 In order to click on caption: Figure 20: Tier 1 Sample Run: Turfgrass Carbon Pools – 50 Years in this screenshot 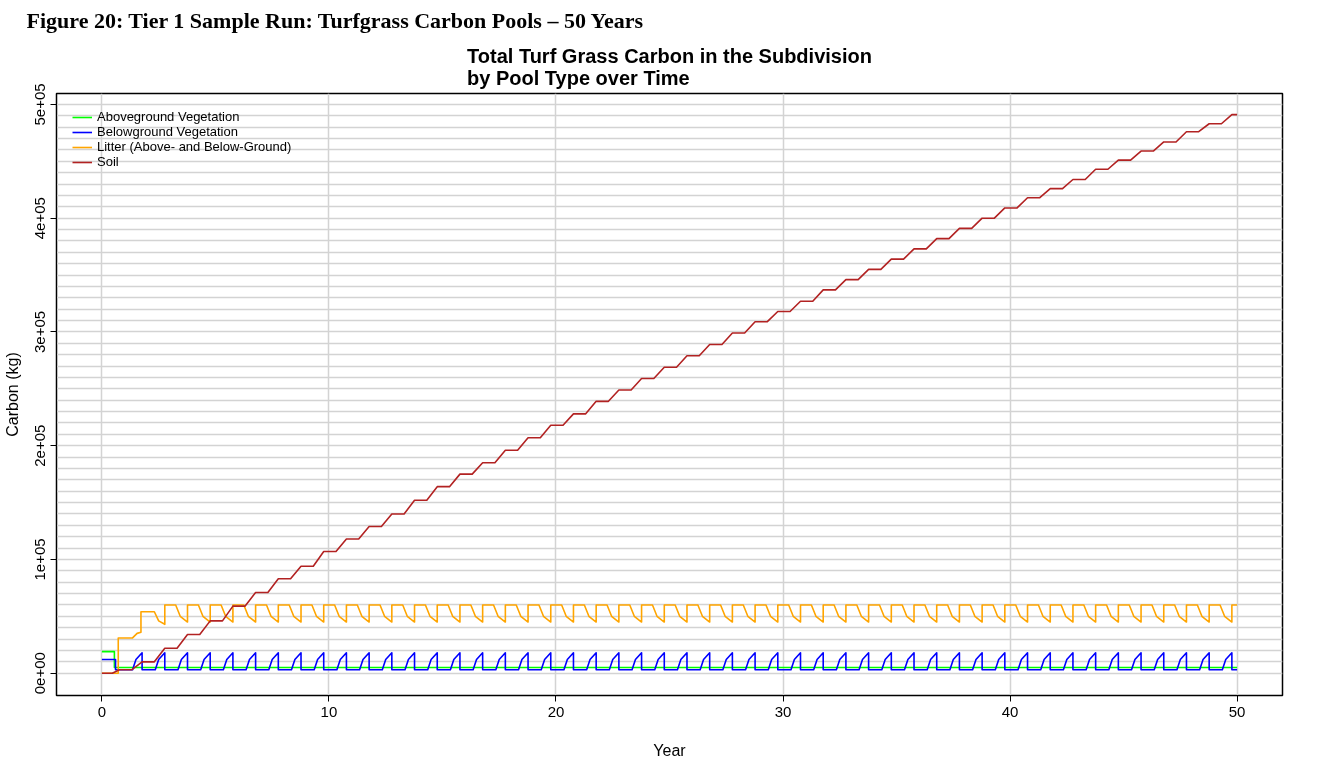, I will do `click(335, 20)`.